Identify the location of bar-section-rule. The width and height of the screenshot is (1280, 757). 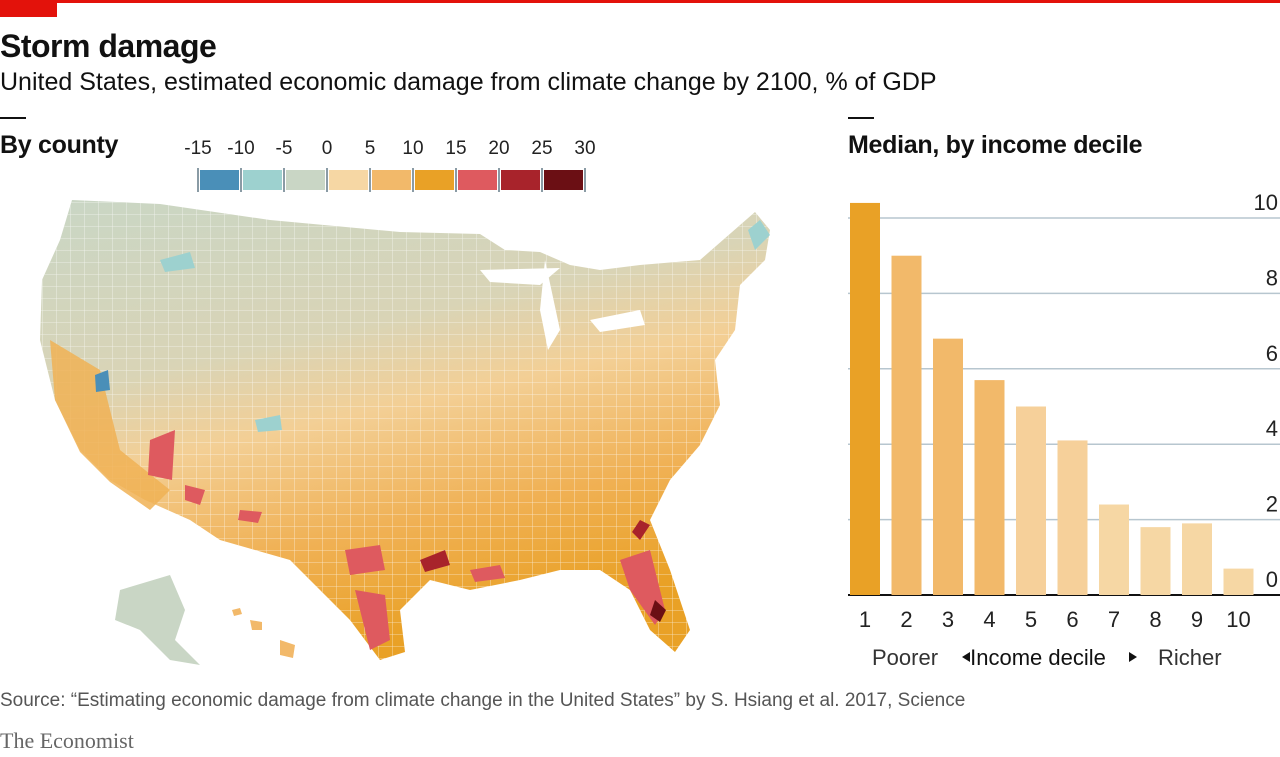
(861, 118).